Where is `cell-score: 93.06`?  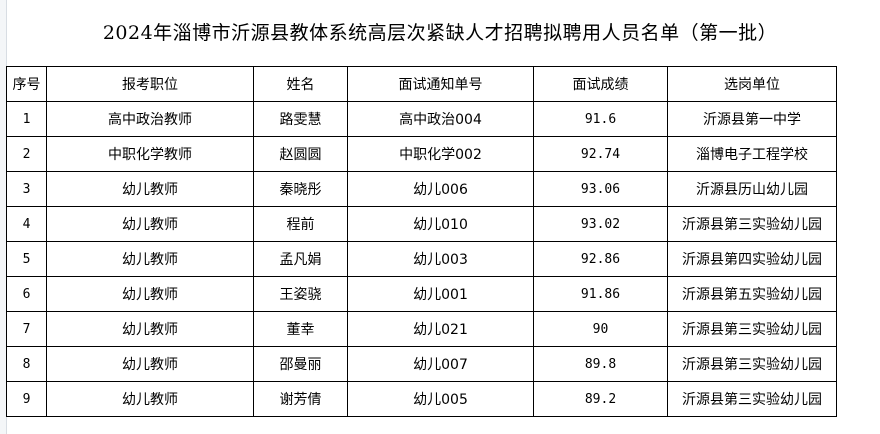
cell-score: 93.06 is located at coordinates (600, 189).